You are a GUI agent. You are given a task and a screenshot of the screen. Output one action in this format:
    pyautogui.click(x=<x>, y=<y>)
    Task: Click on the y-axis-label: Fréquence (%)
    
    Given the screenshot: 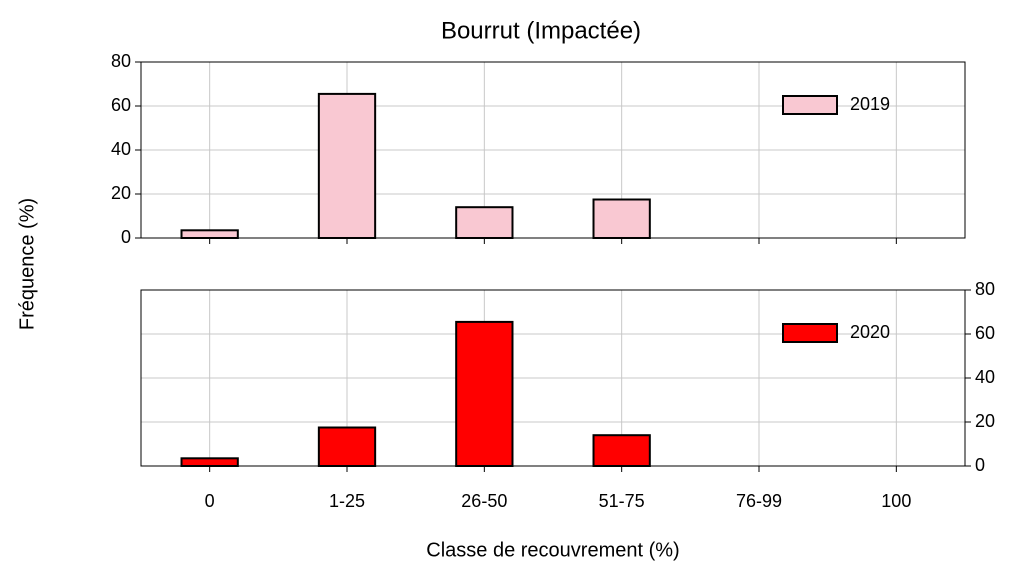 What is the action you would take?
    pyautogui.click(x=27, y=264)
    